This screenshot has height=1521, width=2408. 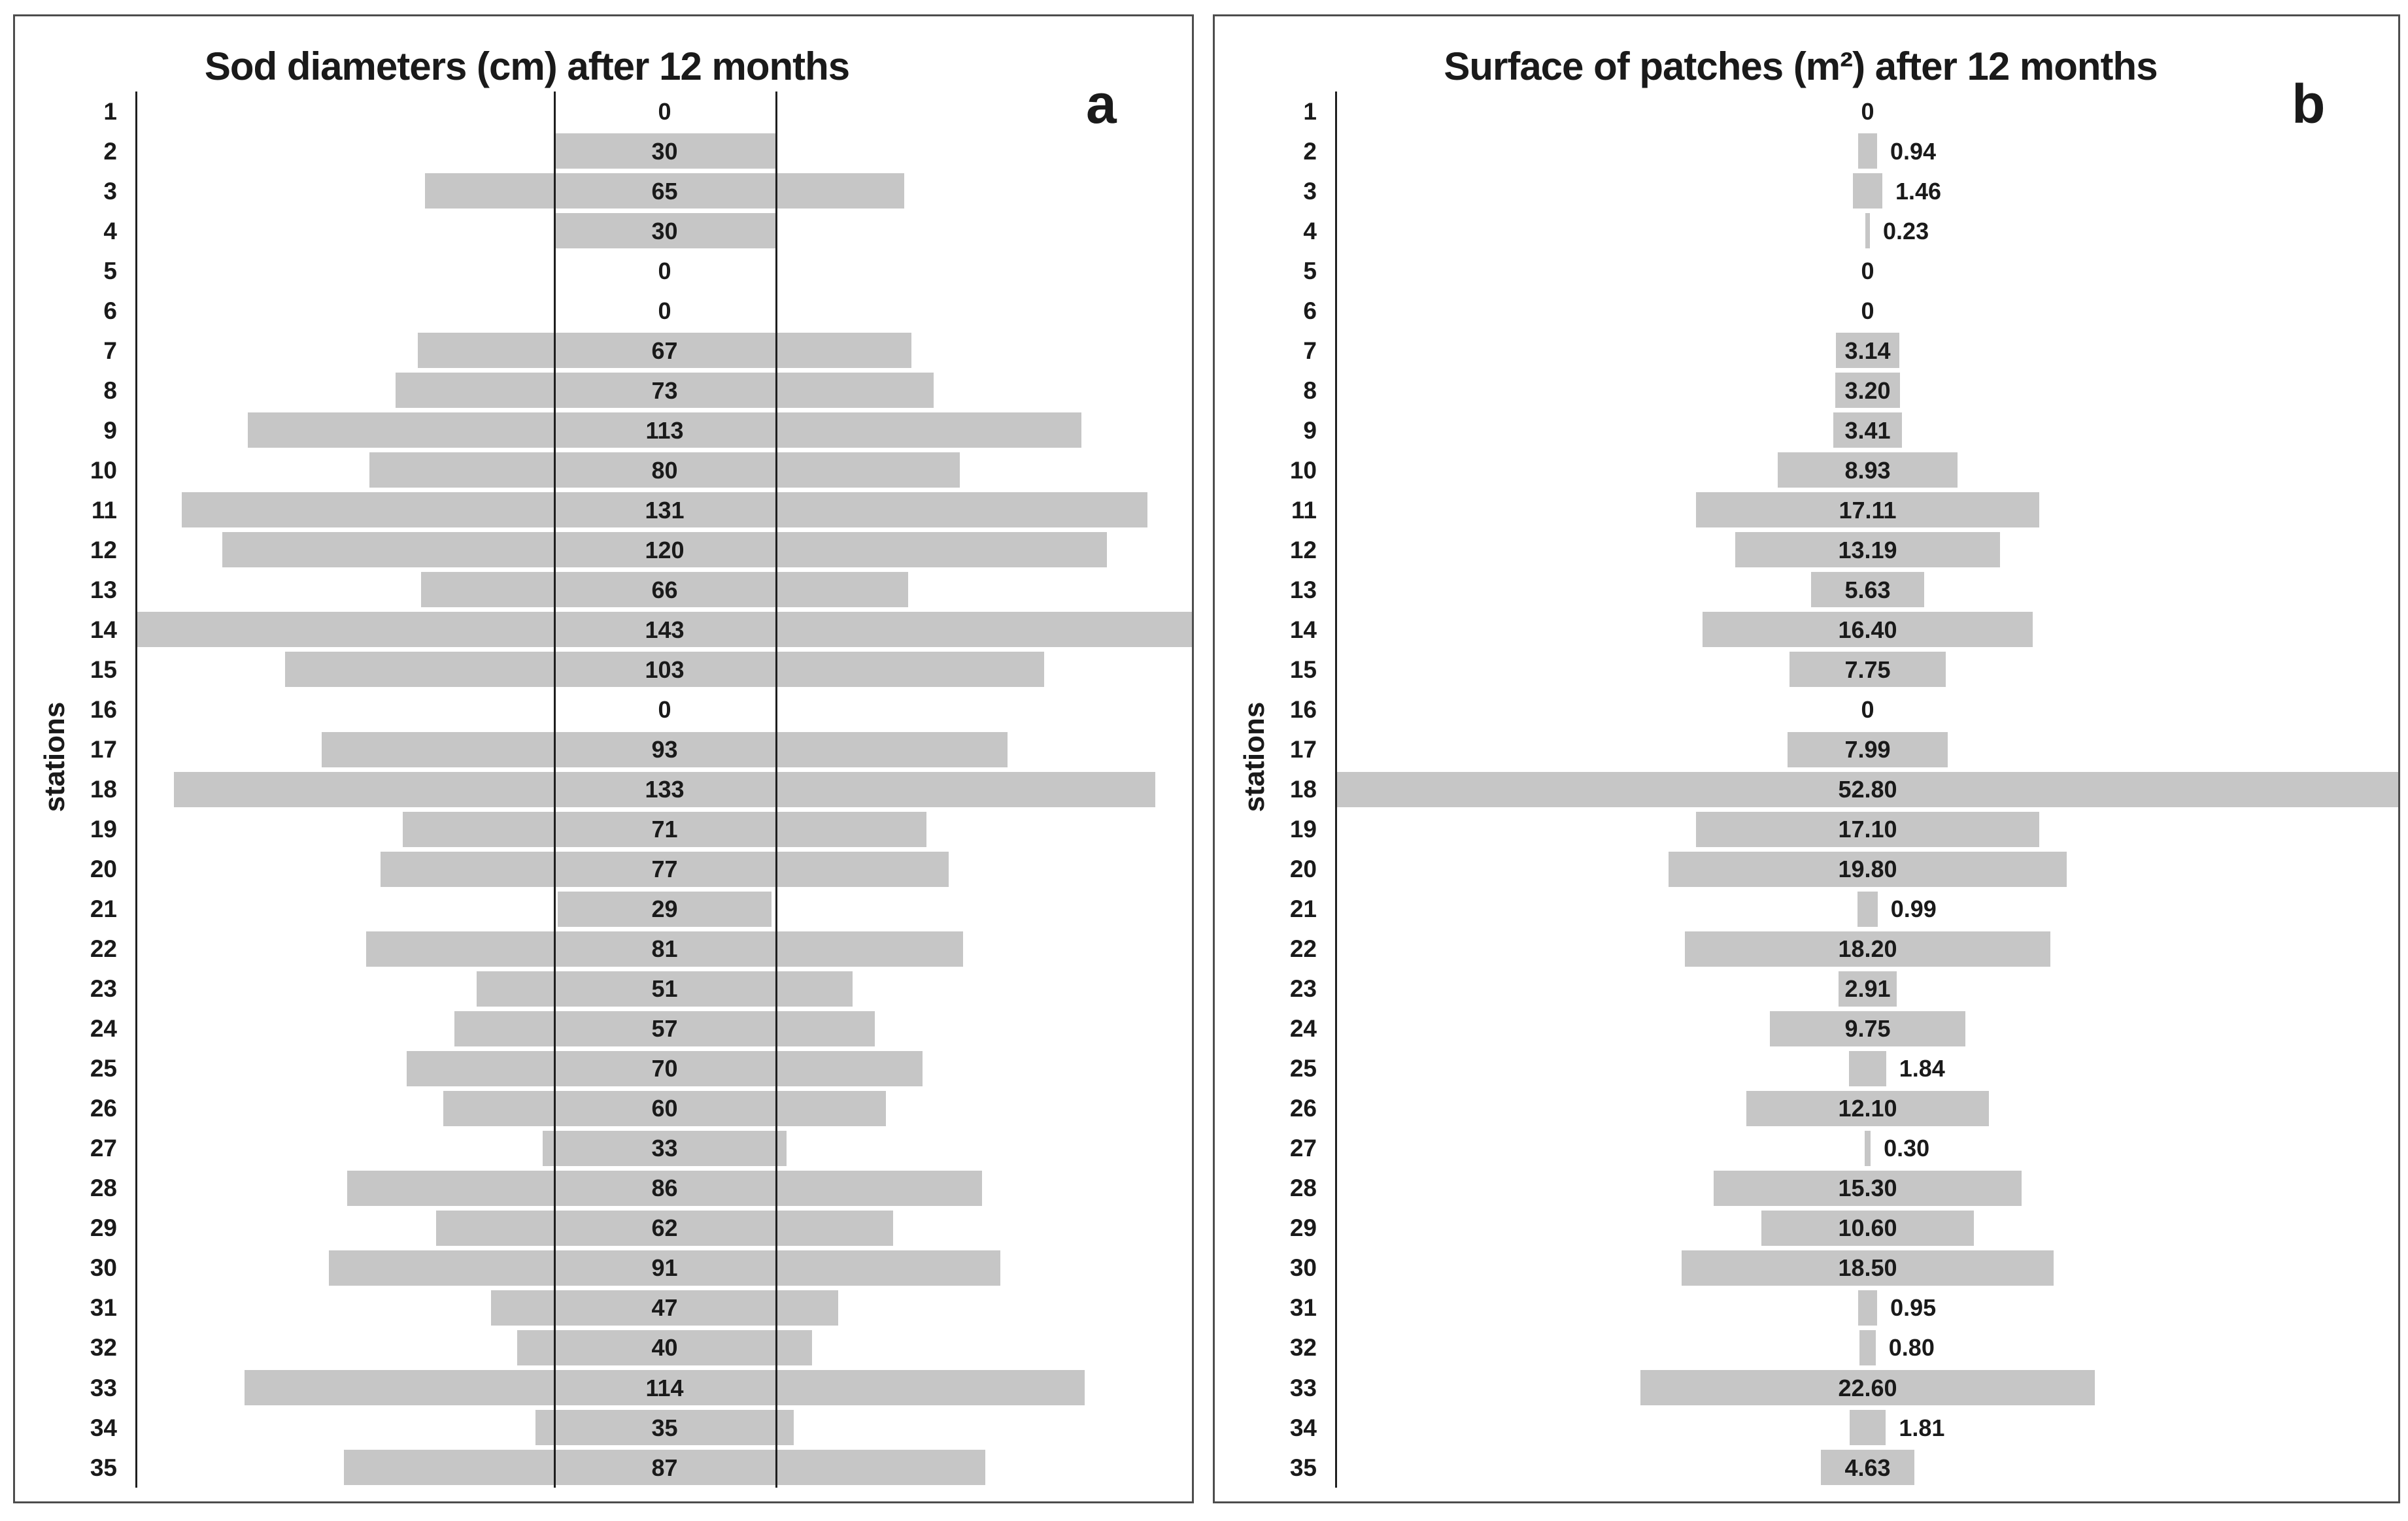 What do you see at coordinates (1303, 1268) in the screenshot?
I see `station-tick: 30` at bounding box center [1303, 1268].